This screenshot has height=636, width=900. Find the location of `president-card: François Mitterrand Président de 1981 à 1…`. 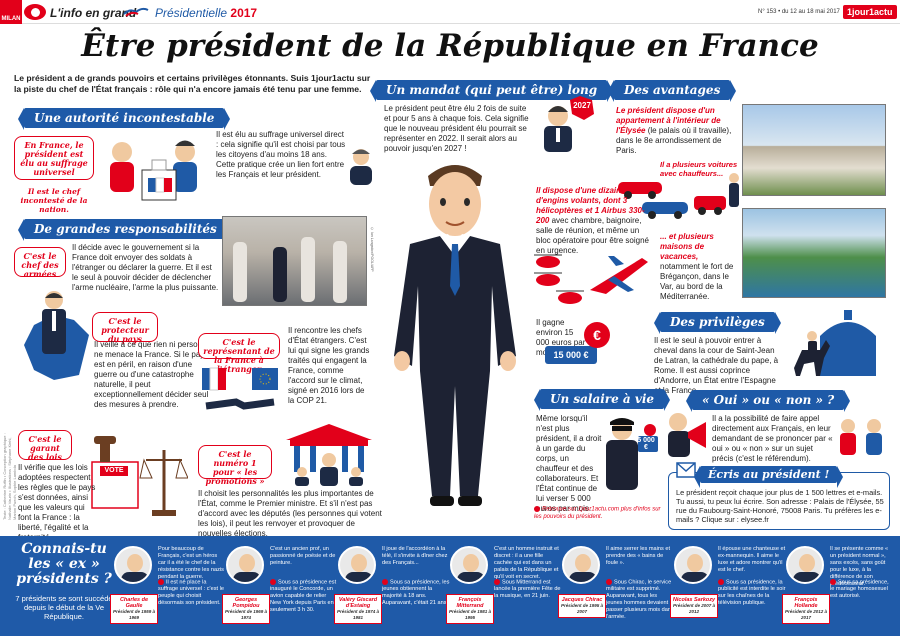

president-card: François Mitterrand Président de 1981 à 1… is located at coordinates (504, 589).